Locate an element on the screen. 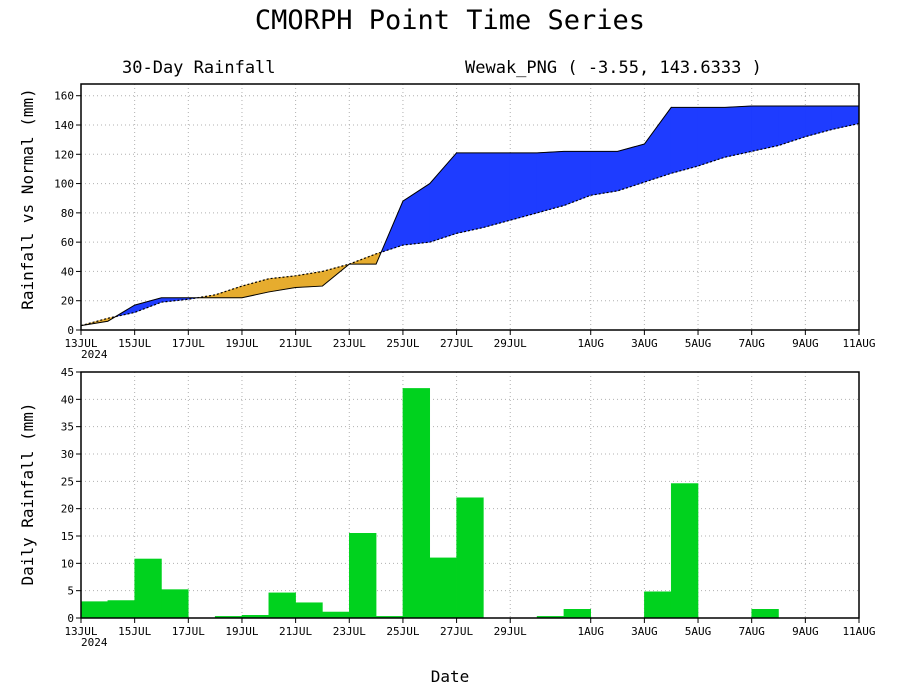 This screenshot has height=700, width=900. top-x-tick-sublabel: 2024 is located at coordinates (94, 354).